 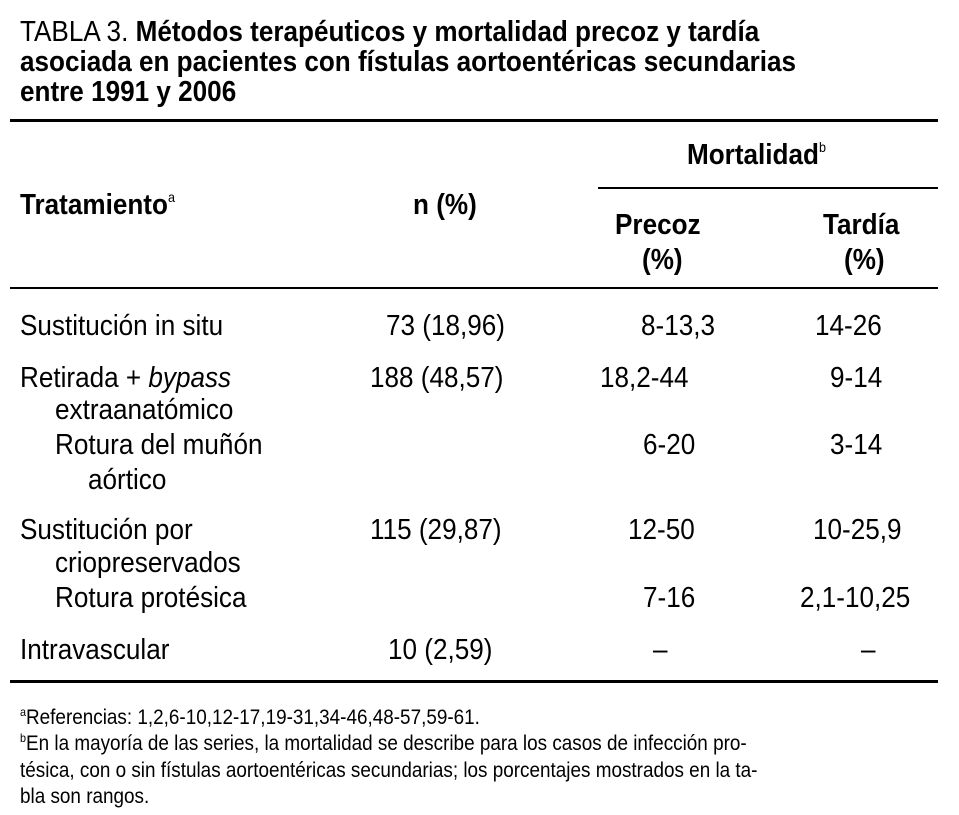 What do you see at coordinates (437, 378) in the screenshot?
I see `cell-n: 188 (48,57)` at bounding box center [437, 378].